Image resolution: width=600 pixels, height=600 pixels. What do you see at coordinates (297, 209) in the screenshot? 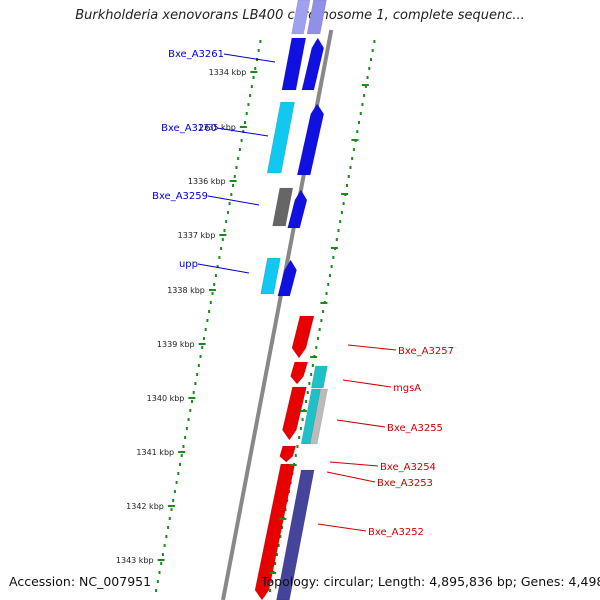
I see `gene-bxe-a3259-block-b` at bounding box center [297, 209].